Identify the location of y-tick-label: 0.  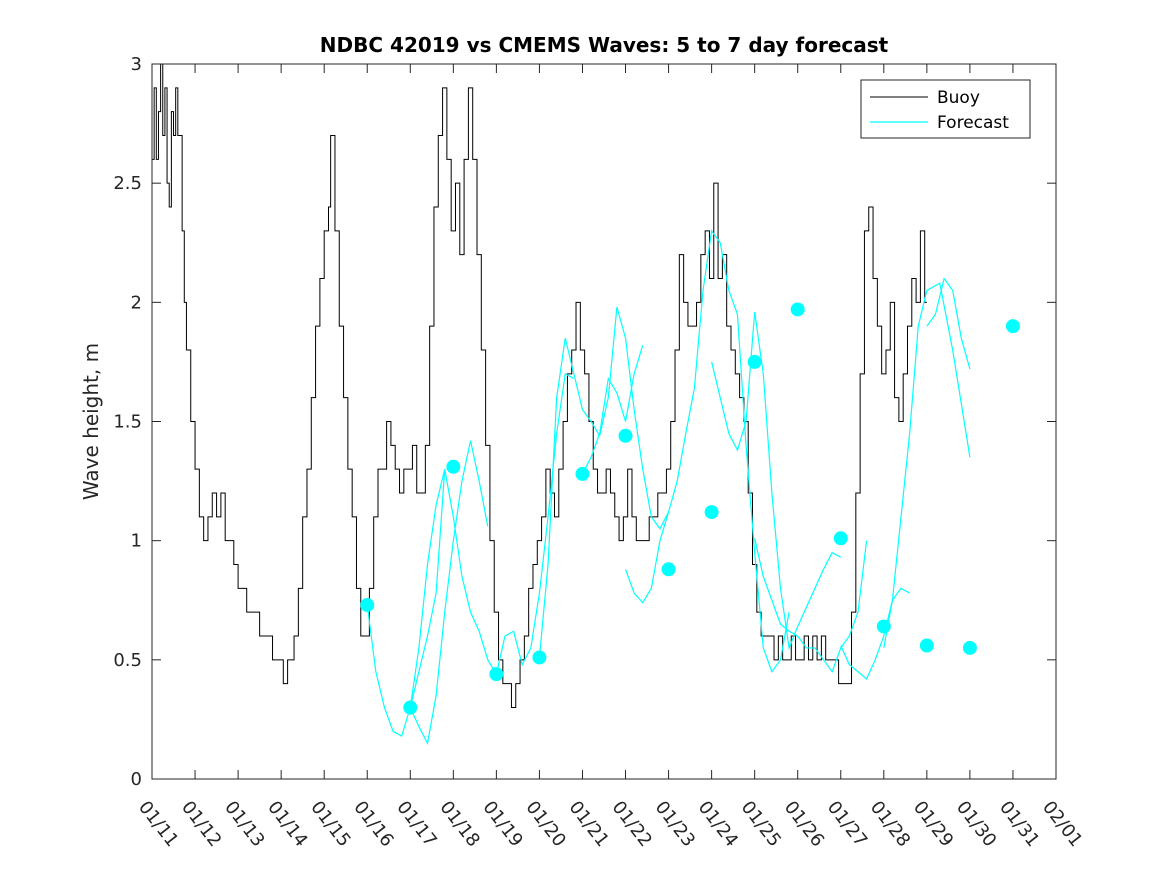
(136, 779).